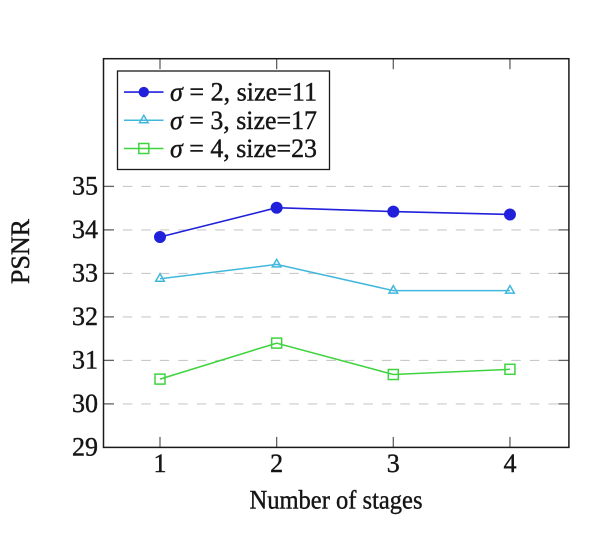 This screenshot has width=611, height=549. Describe the element at coordinates (20, 251) in the screenshot. I see `svg-text: PSNR` at that location.